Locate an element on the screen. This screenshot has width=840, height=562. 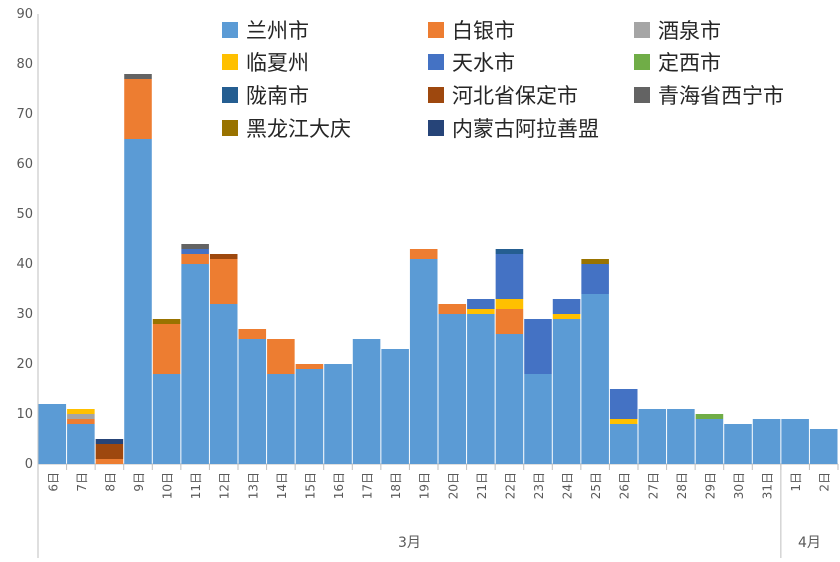
x-tick-label: 6日 is located at coordinates (53, 482).